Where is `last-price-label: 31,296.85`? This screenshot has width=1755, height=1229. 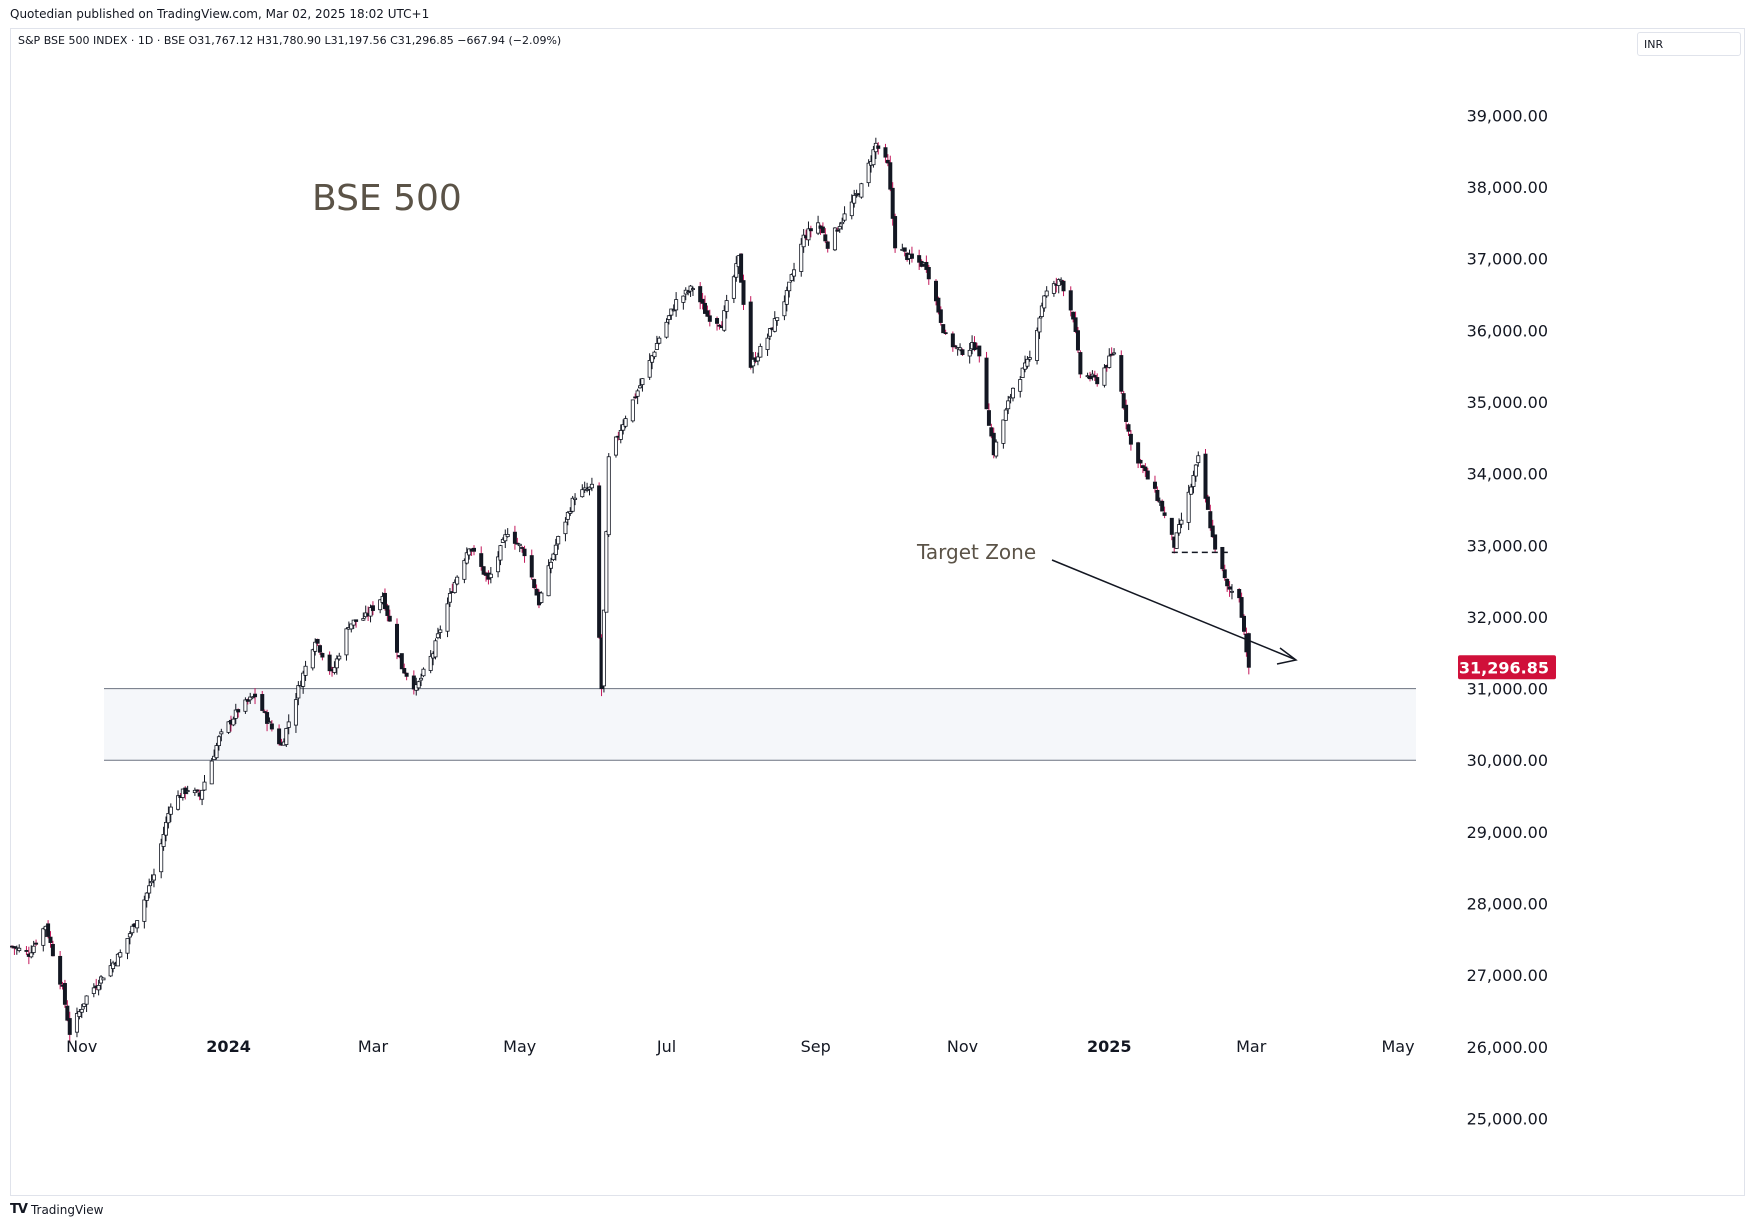
last-price-label: 31,296.85 is located at coordinates (1504, 667).